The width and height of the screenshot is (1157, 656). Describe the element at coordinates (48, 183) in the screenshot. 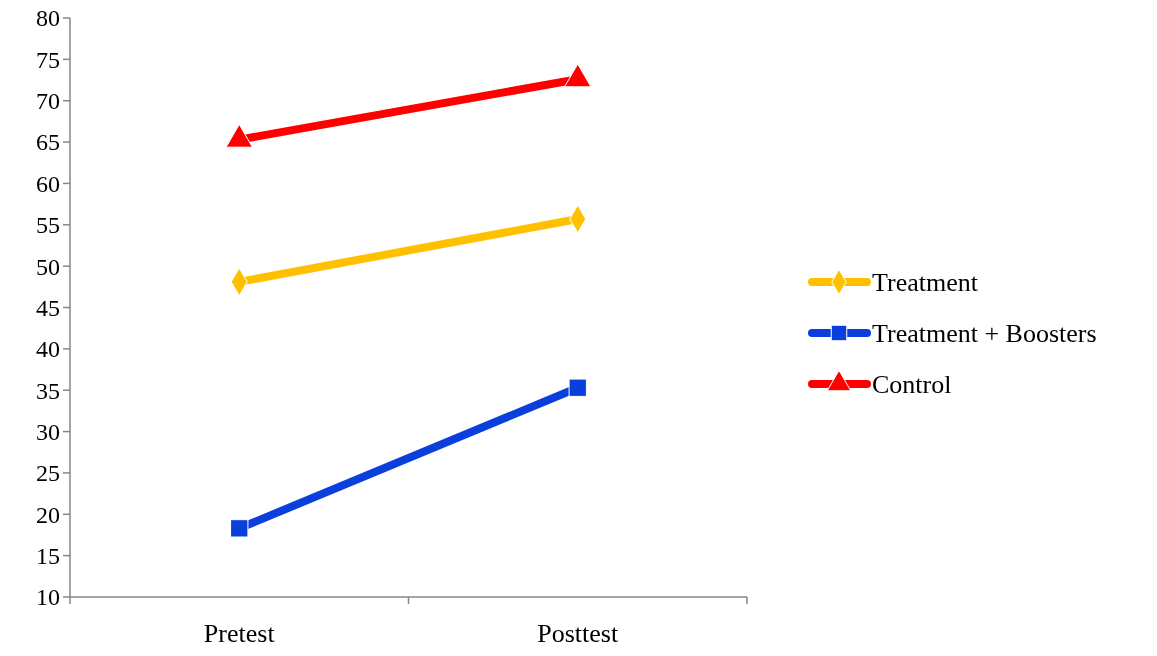

I see `y-tick-label: 60` at that location.